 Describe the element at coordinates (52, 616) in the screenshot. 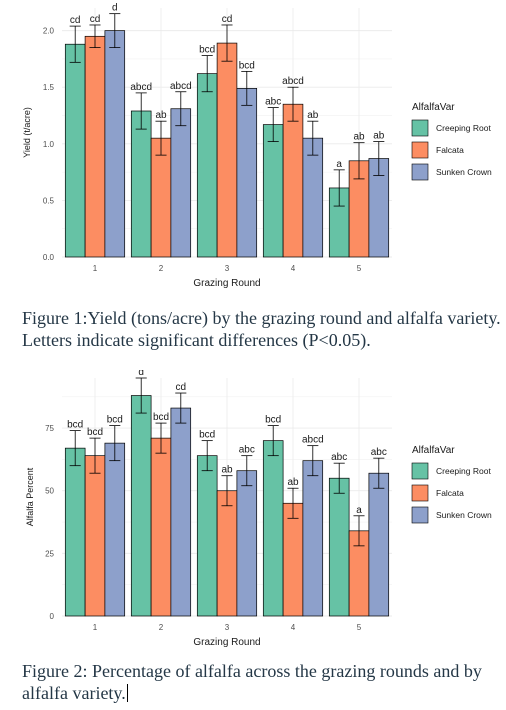

I see `y-tick-label: 0` at that location.